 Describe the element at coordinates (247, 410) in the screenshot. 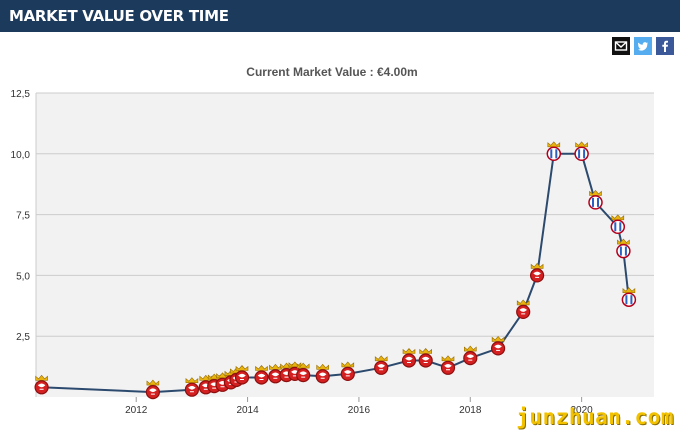

I see `x-tick-label: 2014` at that location.